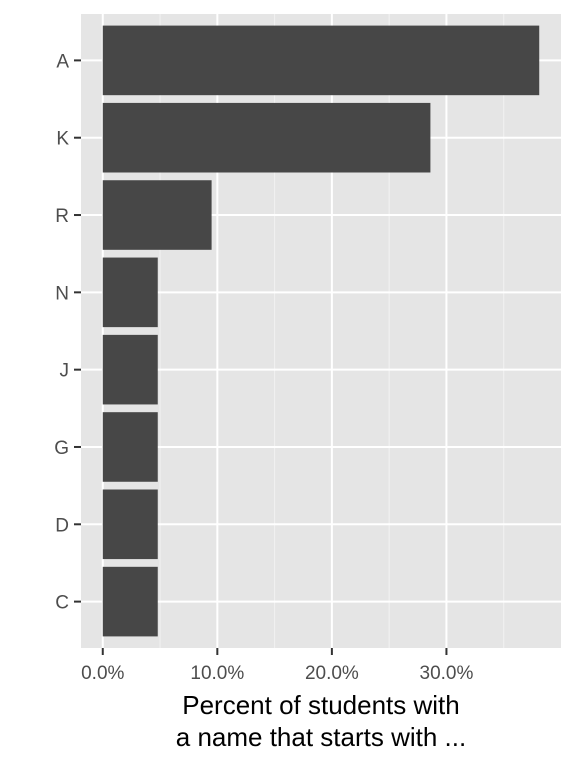 This screenshot has height=768, width=576. I want to click on x-tick-label: 30.0%, so click(447, 673).